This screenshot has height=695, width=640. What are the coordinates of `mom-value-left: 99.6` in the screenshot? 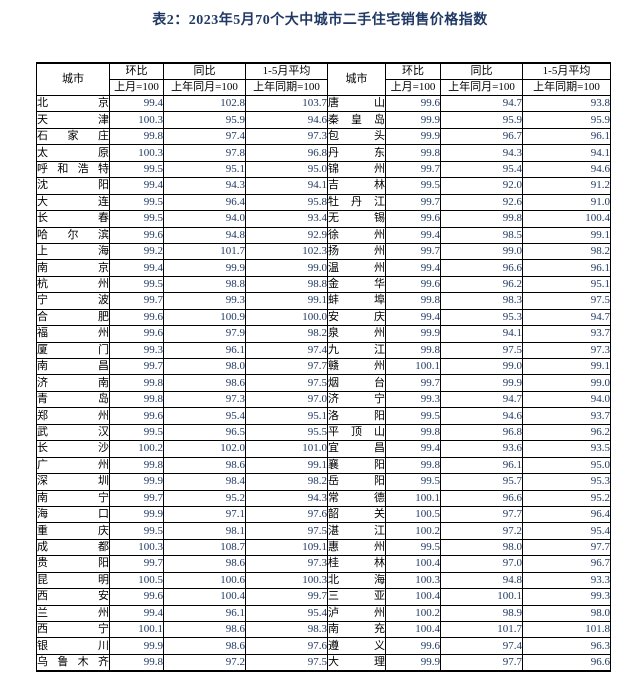 It's located at (136, 334).